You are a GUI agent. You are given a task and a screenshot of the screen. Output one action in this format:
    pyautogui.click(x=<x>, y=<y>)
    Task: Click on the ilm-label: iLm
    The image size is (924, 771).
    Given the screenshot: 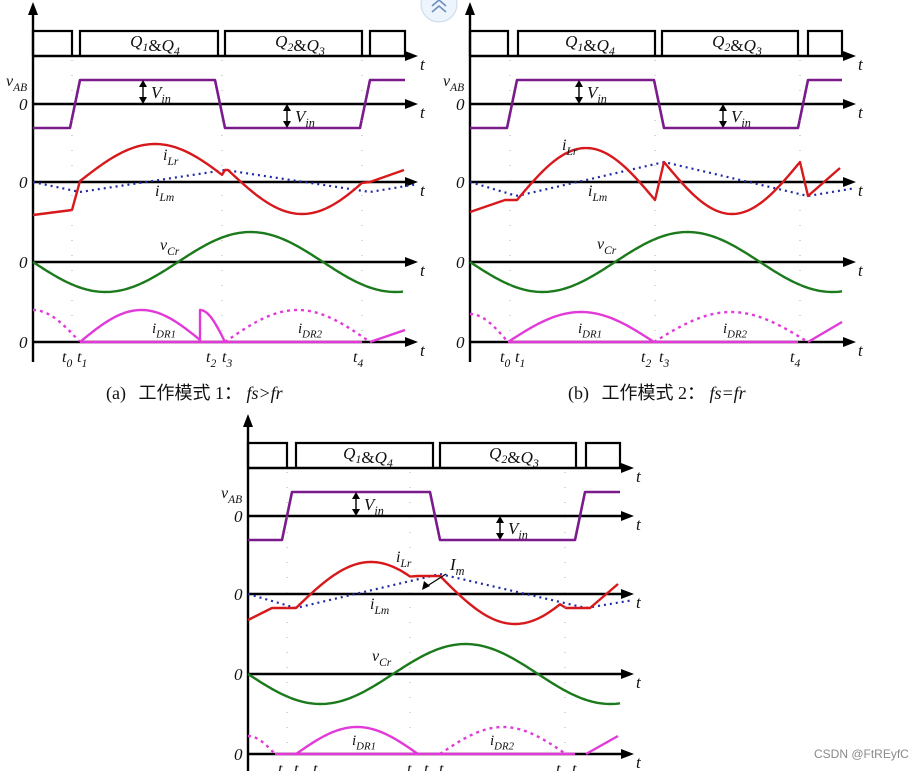 What is the action you would take?
    pyautogui.click(x=597, y=193)
    